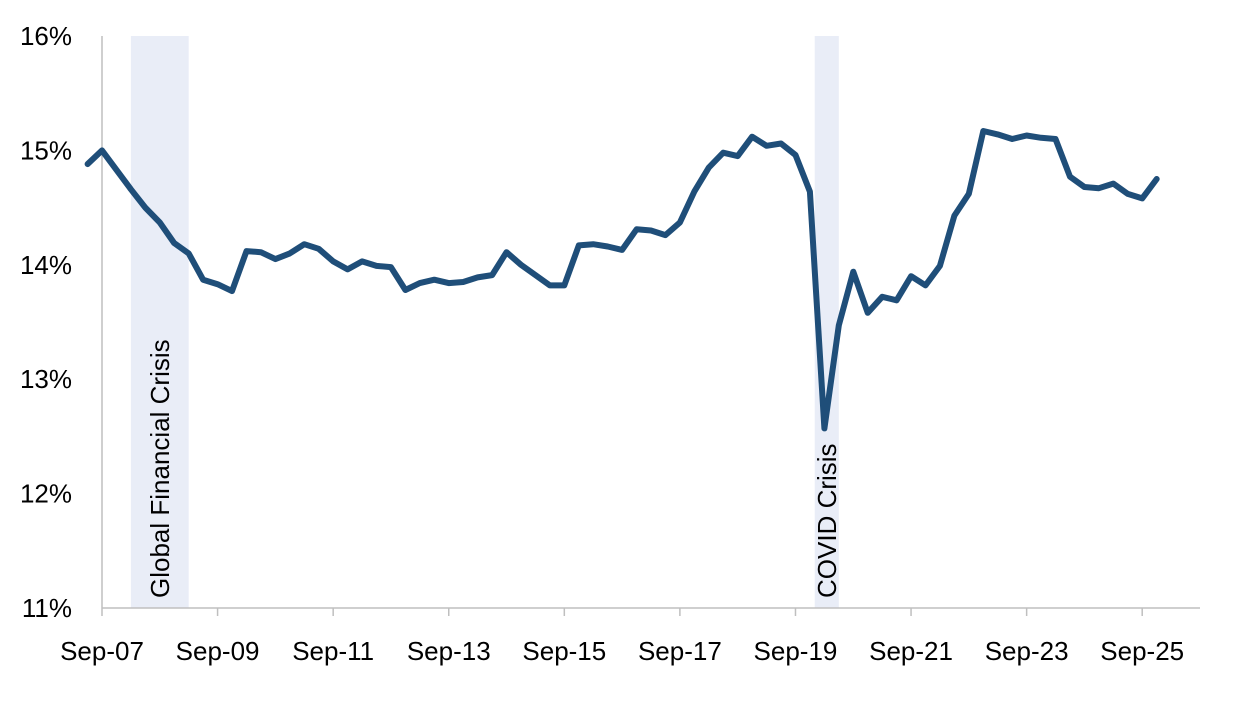 The height and width of the screenshot is (707, 1242). Describe the element at coordinates (1142, 651) in the screenshot. I see `x-tick-label: Sep-25` at that location.